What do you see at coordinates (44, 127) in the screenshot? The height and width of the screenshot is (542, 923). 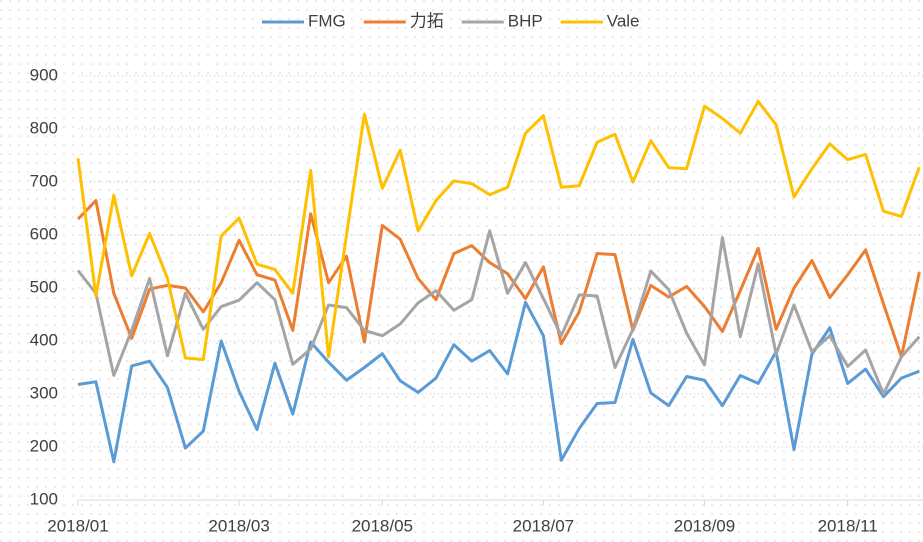 I see `y-tick-label: 800` at bounding box center [44, 127].